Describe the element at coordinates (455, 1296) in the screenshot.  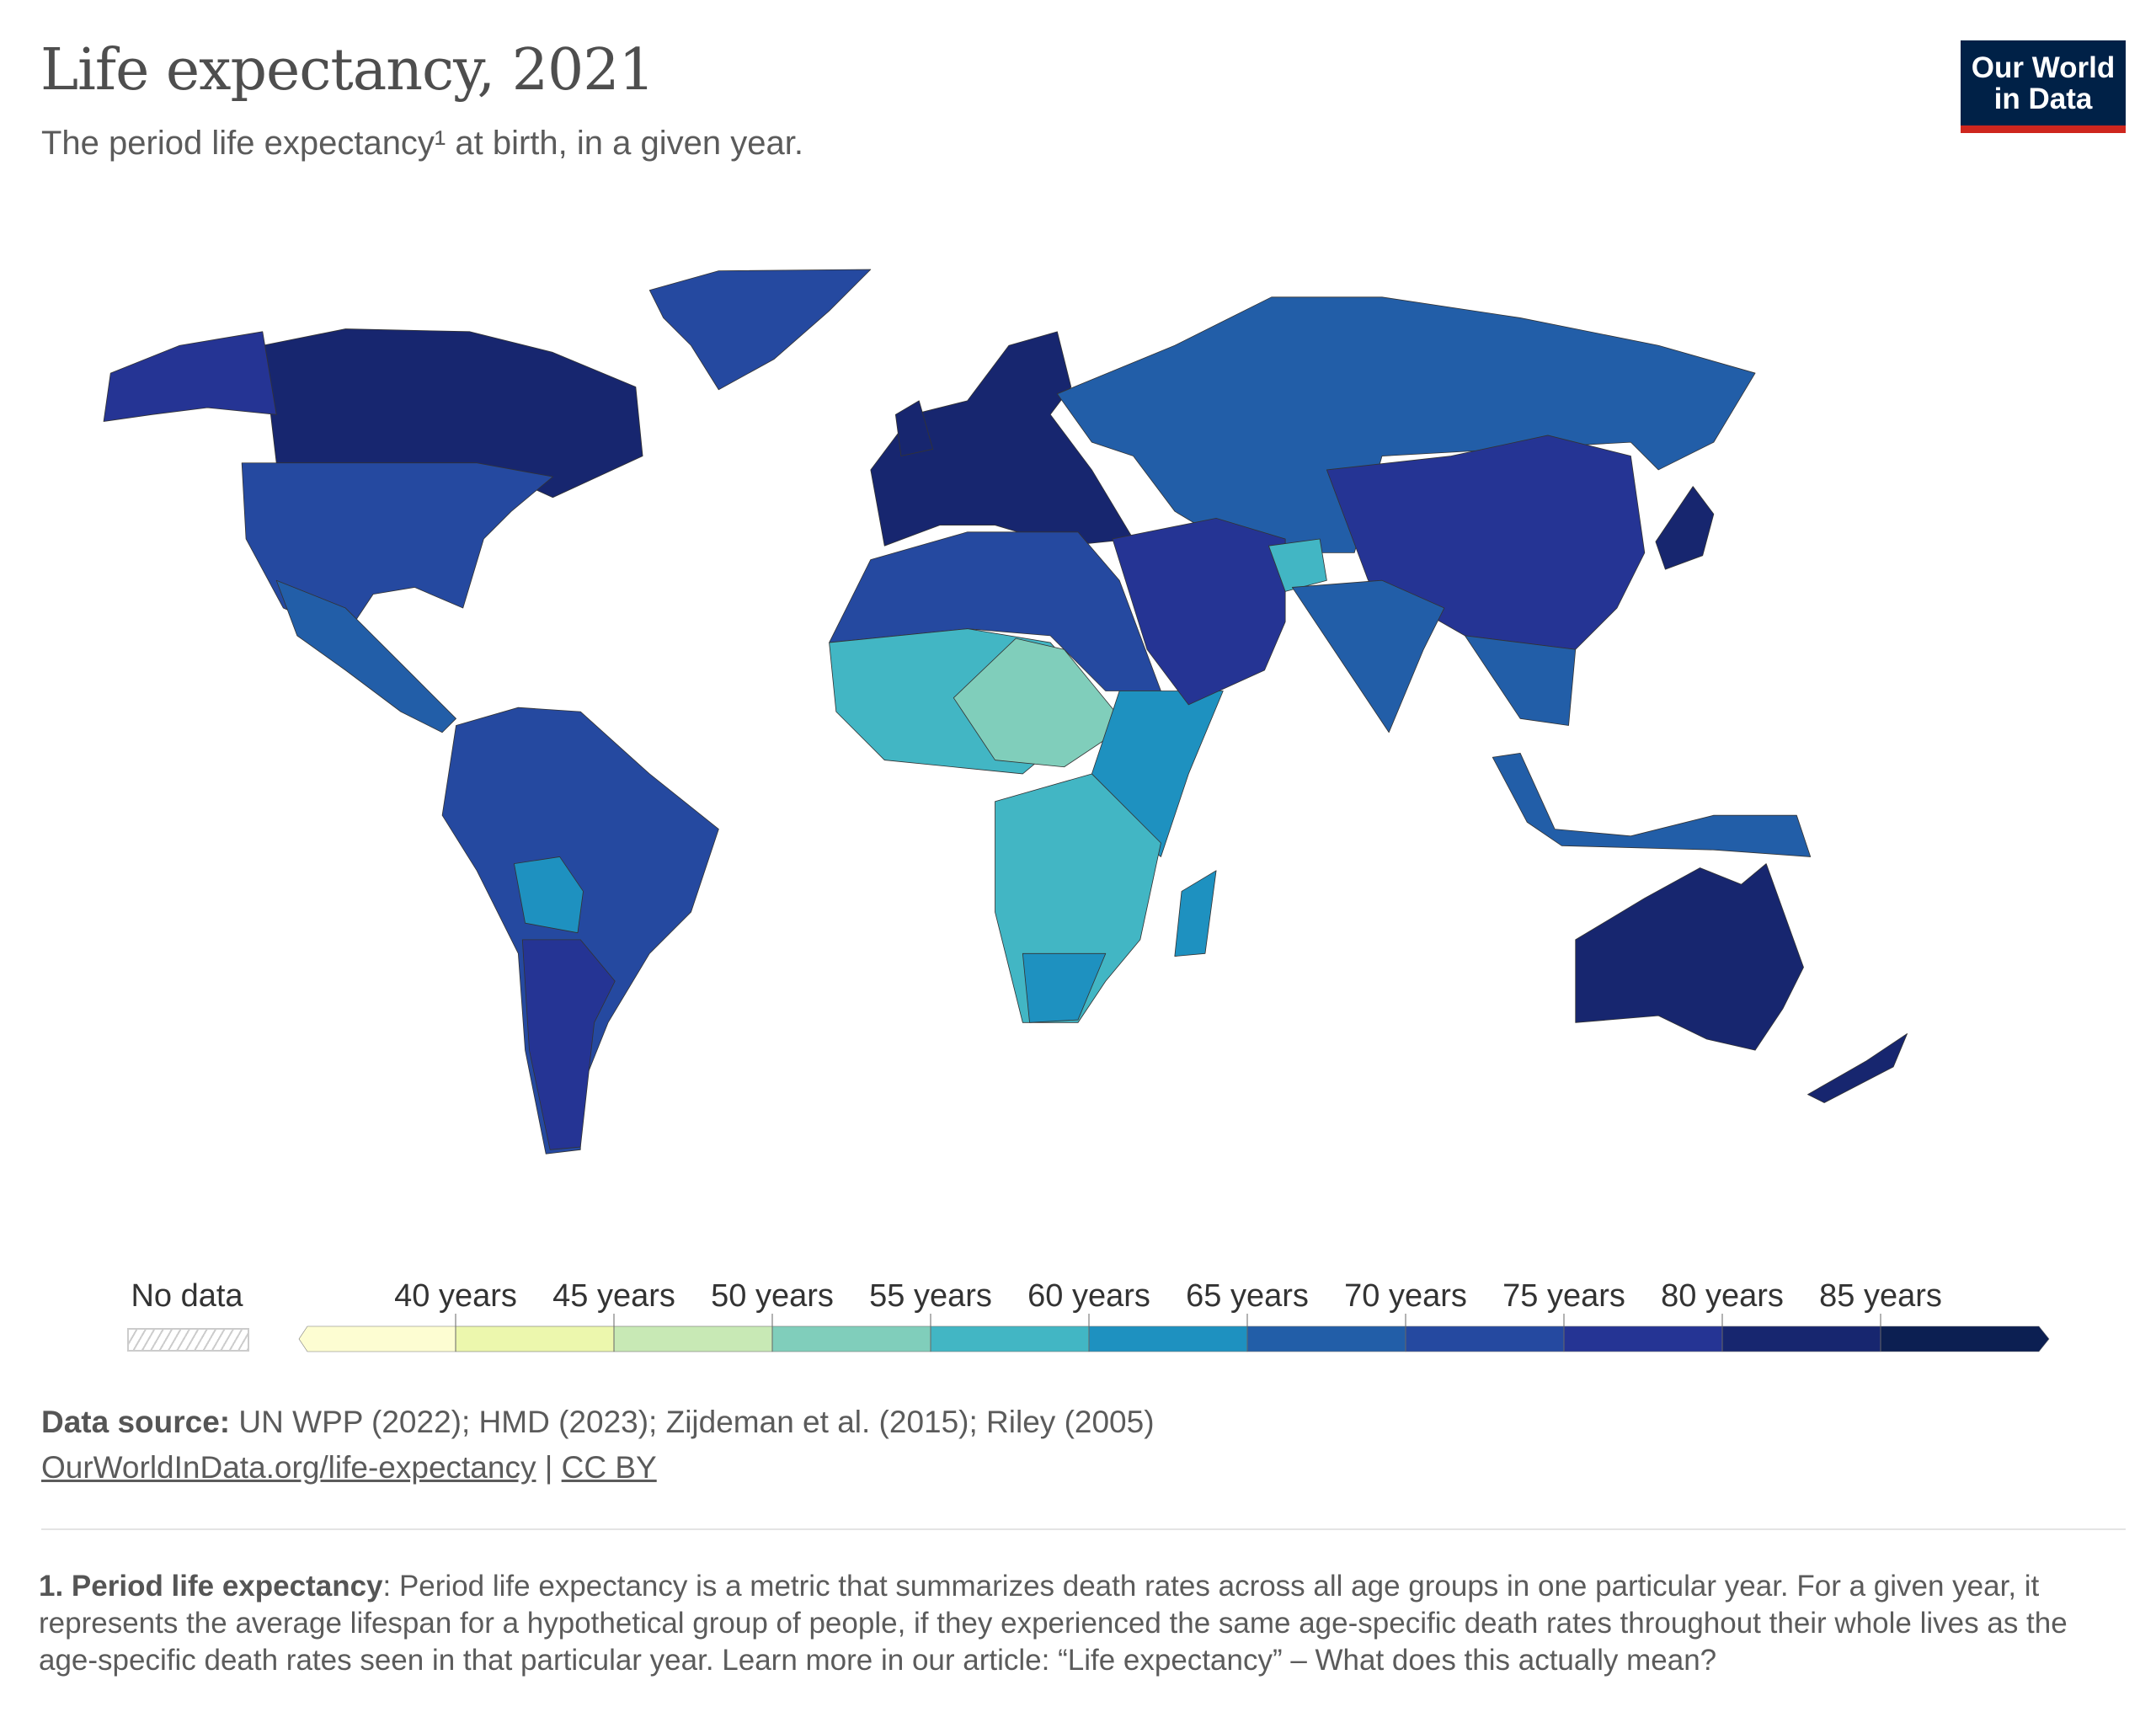
I see `legend-tick-label: 40 years` at that location.